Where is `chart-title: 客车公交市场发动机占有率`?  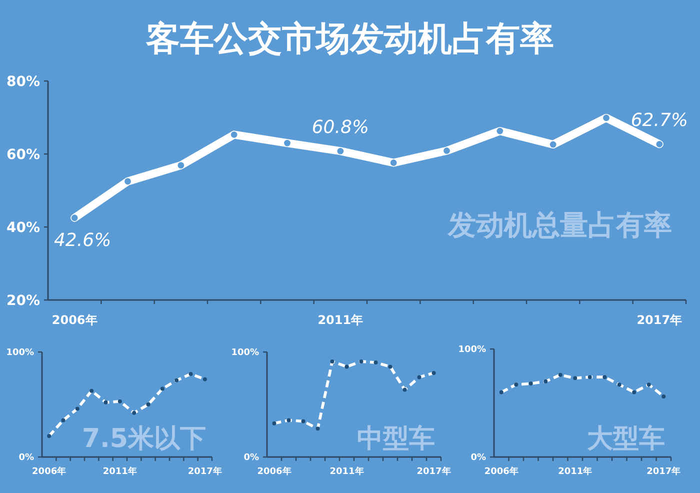 chart-title: 客车公交市场发动机占有率 is located at coordinates (349, 39).